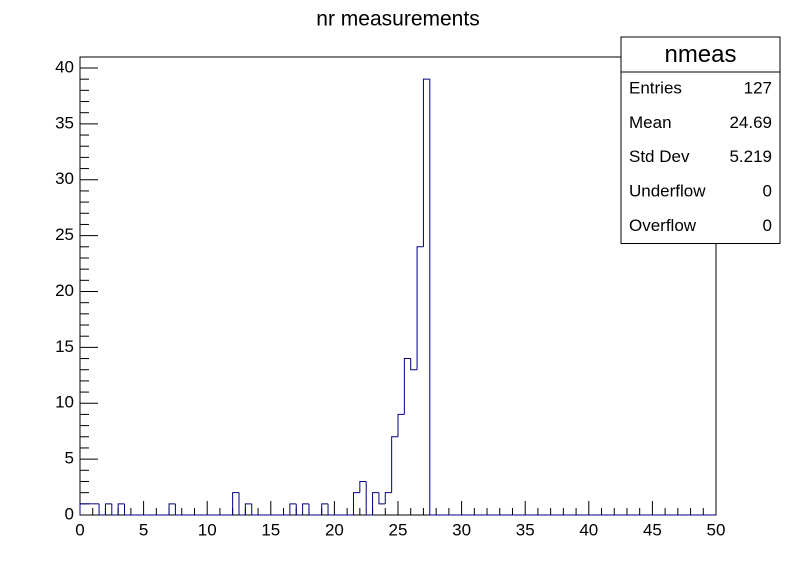  I want to click on x-tick-label: 35, so click(525, 529).